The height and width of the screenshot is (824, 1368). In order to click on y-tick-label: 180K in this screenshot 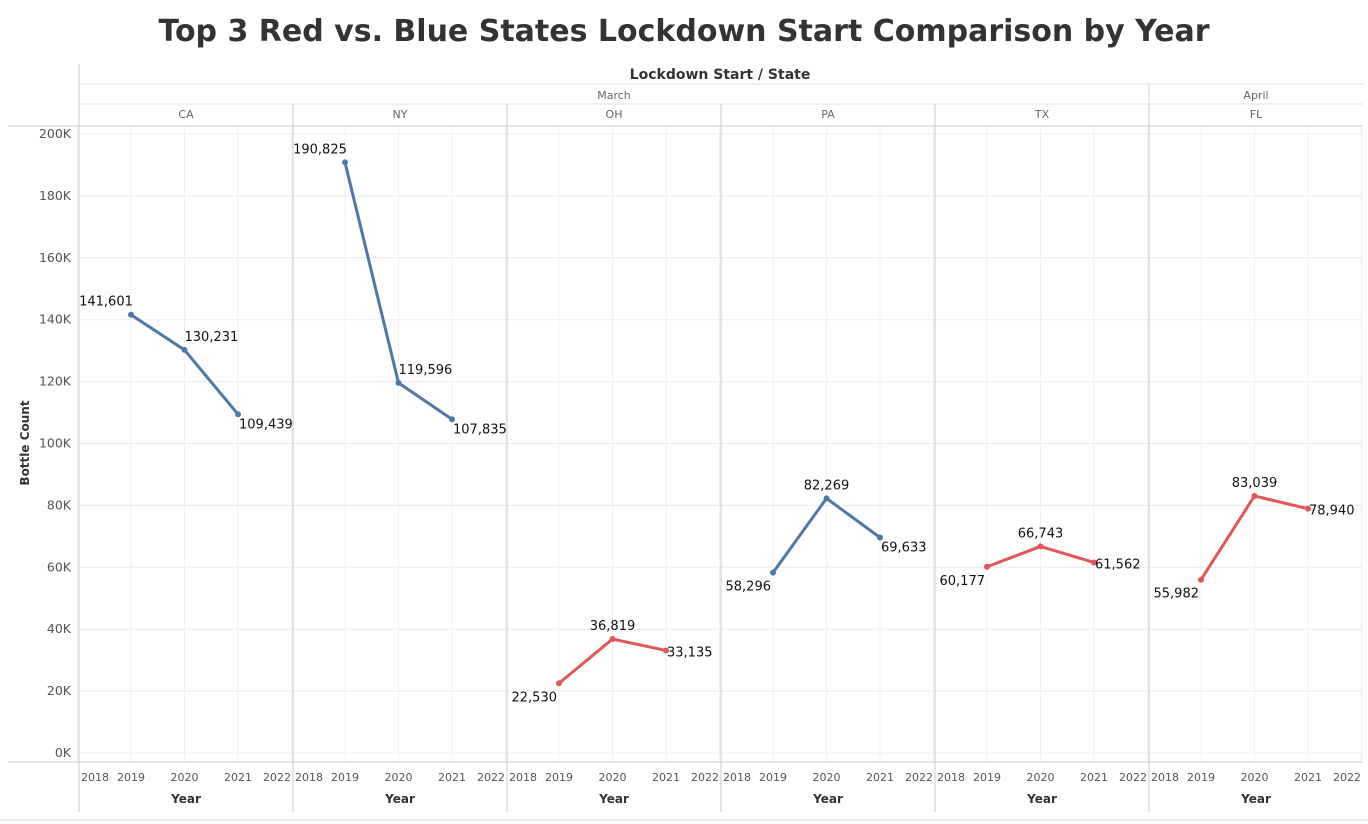, I will do `click(55, 195)`.